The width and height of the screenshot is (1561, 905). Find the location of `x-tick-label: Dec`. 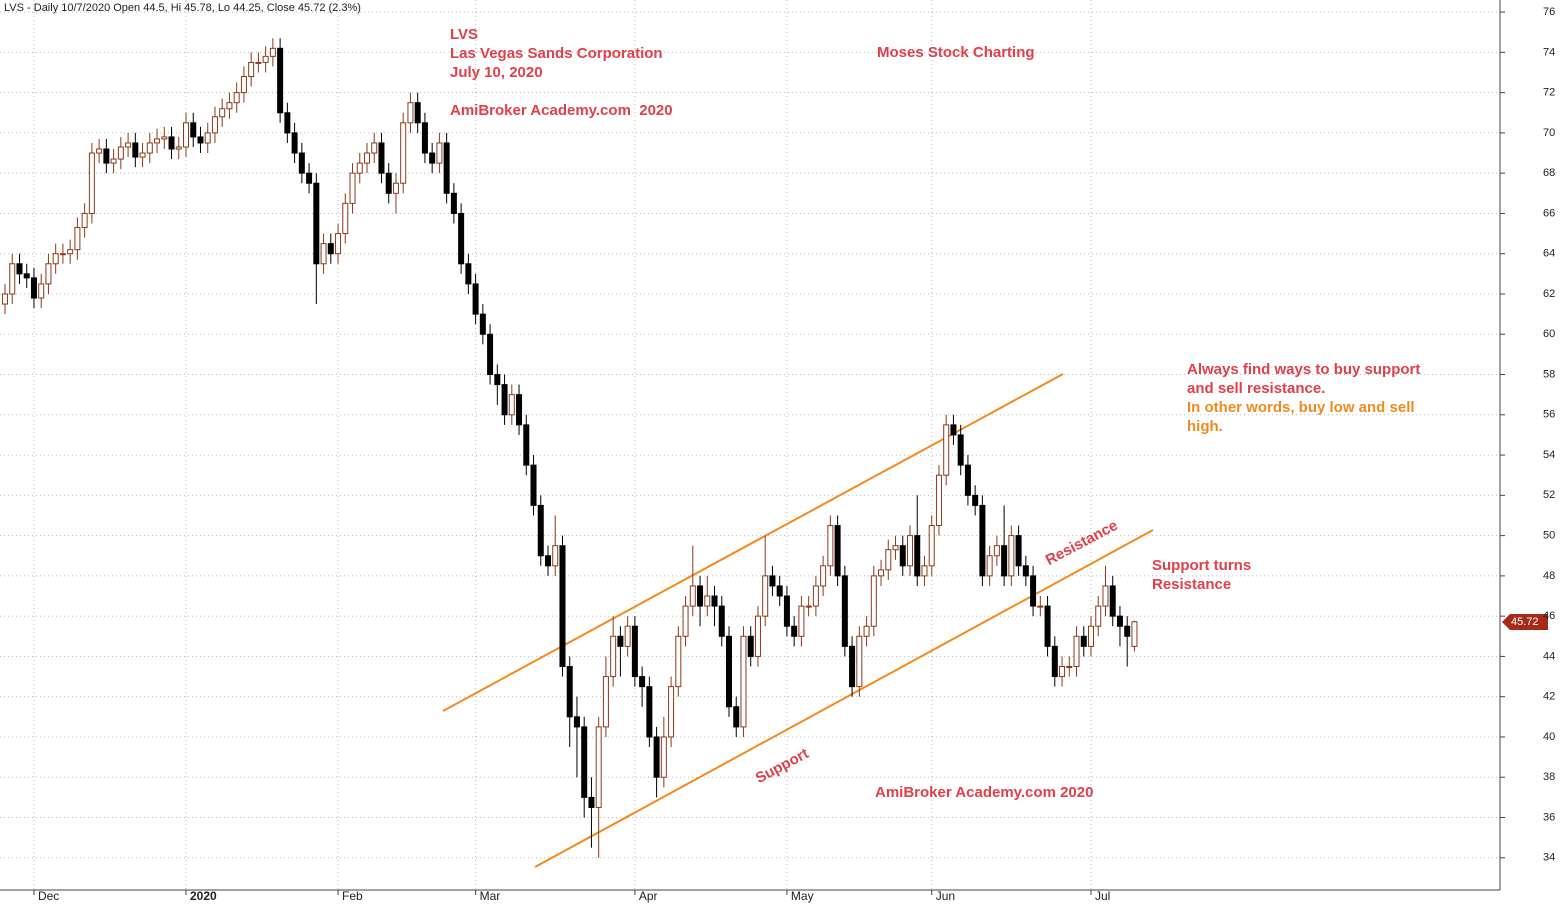

x-tick-label: Dec is located at coordinates (48, 896).